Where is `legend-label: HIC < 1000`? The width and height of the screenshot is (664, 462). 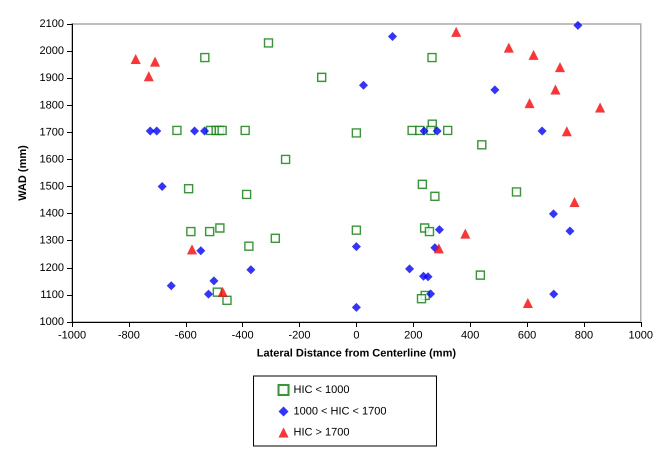
legend-label: HIC < 1000 is located at coordinates (322, 390).